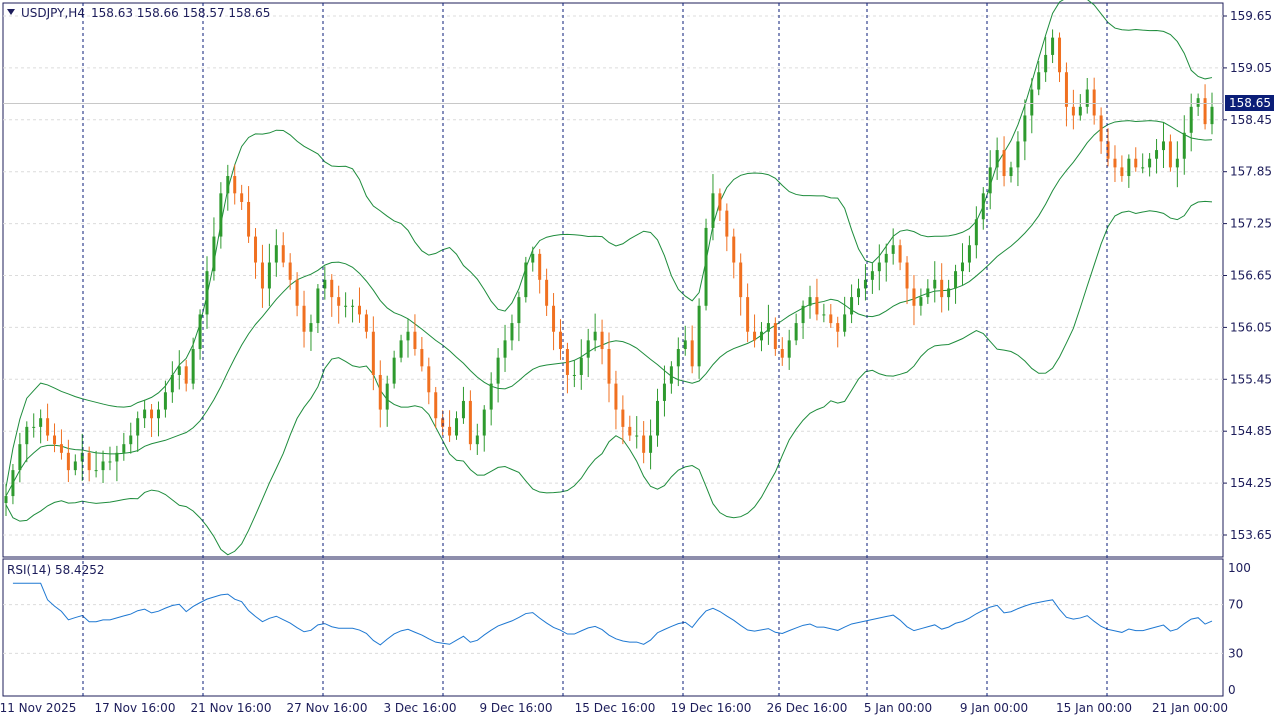 Image resolution: width=1280 pixels, height=720 pixels. I want to click on price-tick-label: 153.65, so click(1251, 535).